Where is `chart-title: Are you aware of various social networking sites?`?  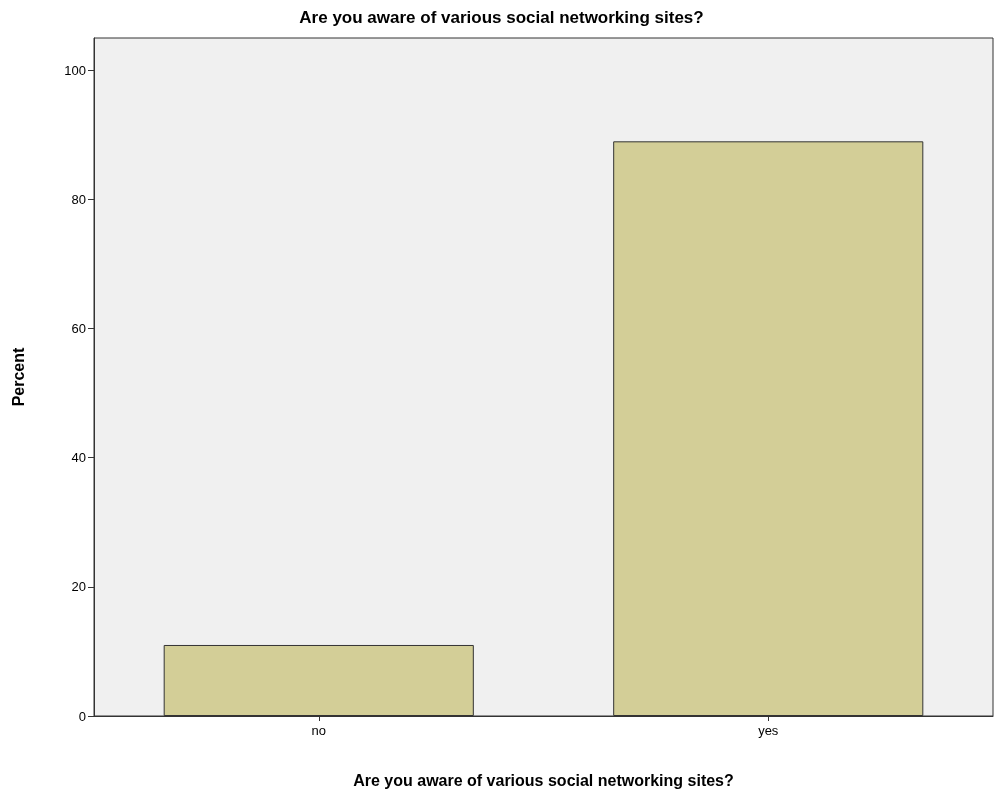
chart-title: Are you aware of various social networking sites? is located at coordinates (501, 17).